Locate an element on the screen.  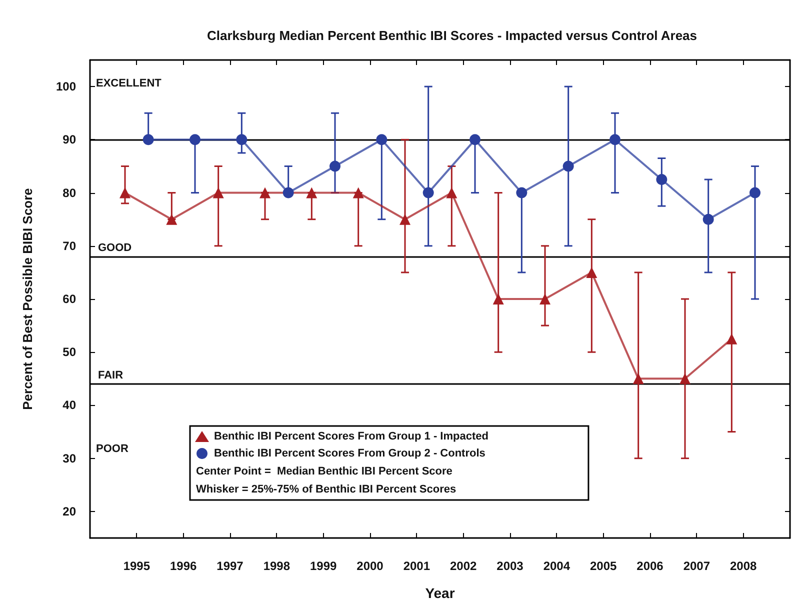
y-tick-label: 70 is located at coordinates (69, 245).